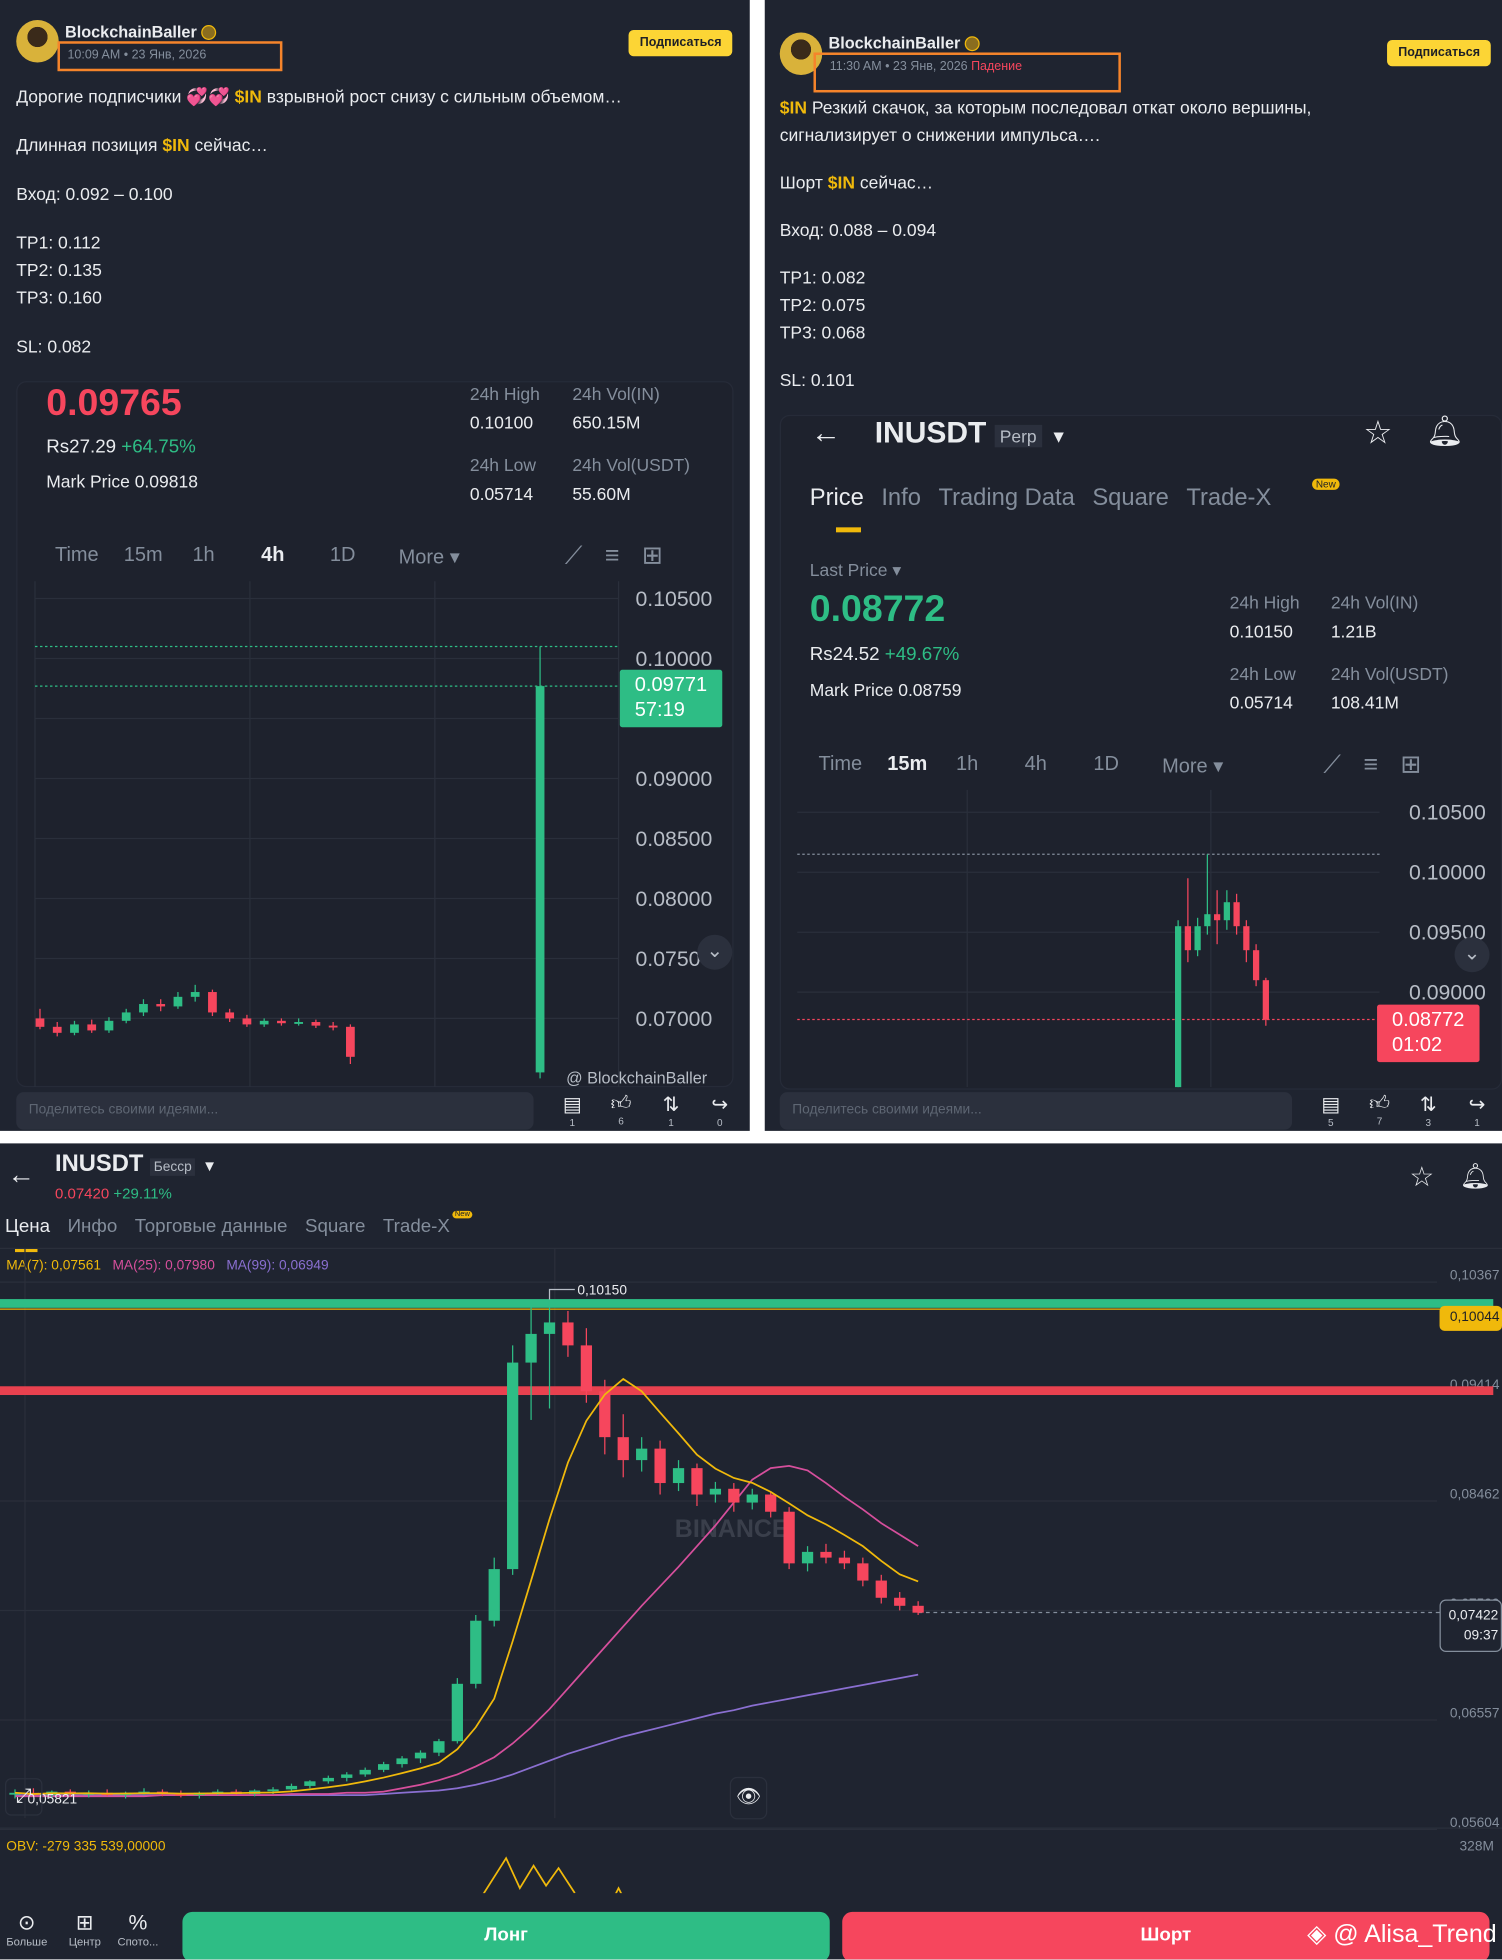 This screenshot has height=1960, width=1502. What do you see at coordinates (82, 1193) in the screenshot?
I see `last-price: 0.07420` at bounding box center [82, 1193].